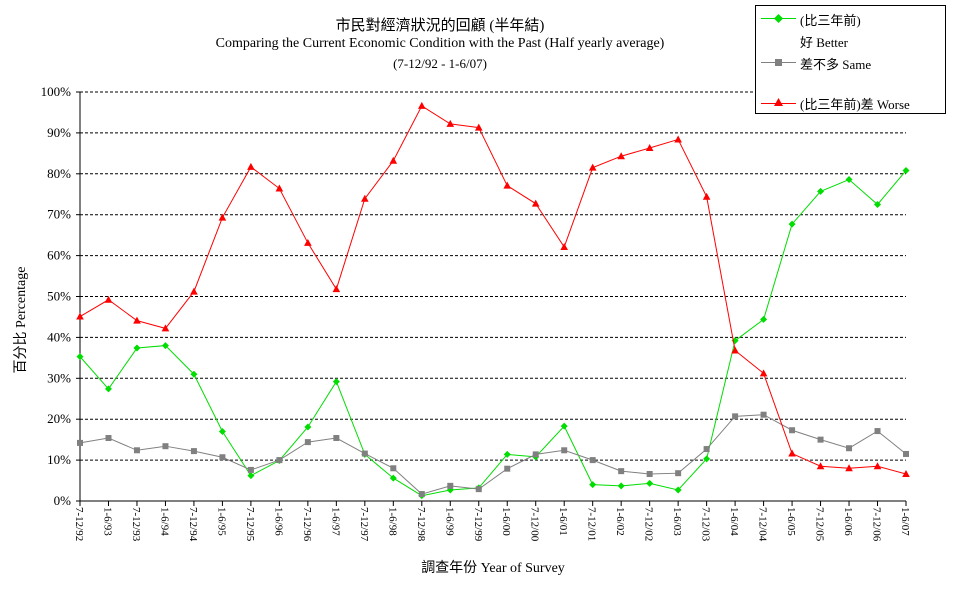 Image resolution: width=975 pixels, height=599 pixels. I want to click on x-tick-label: 7-12/04, so click(763, 524).